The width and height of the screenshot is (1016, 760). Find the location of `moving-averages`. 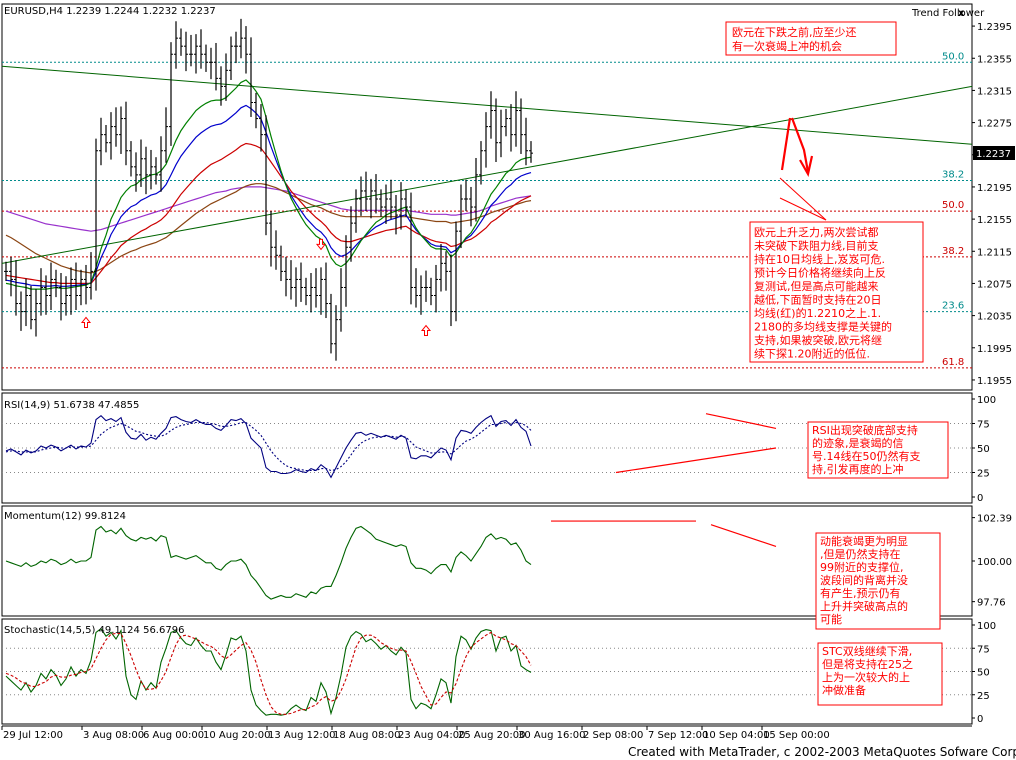

moving-averages is located at coordinates (268, 184).